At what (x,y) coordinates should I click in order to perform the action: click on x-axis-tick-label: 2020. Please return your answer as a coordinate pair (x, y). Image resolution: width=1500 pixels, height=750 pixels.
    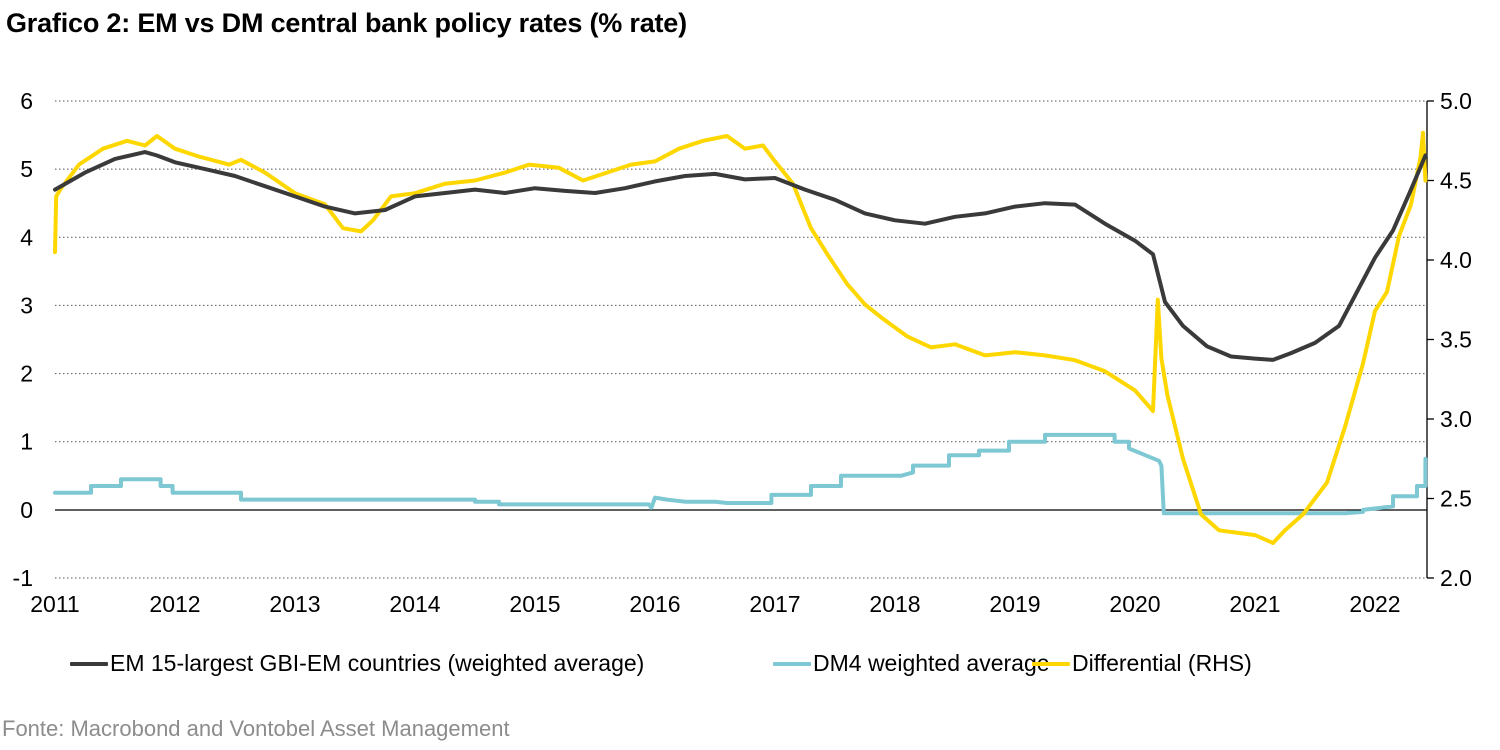
    Looking at the image, I should click on (1134, 604).